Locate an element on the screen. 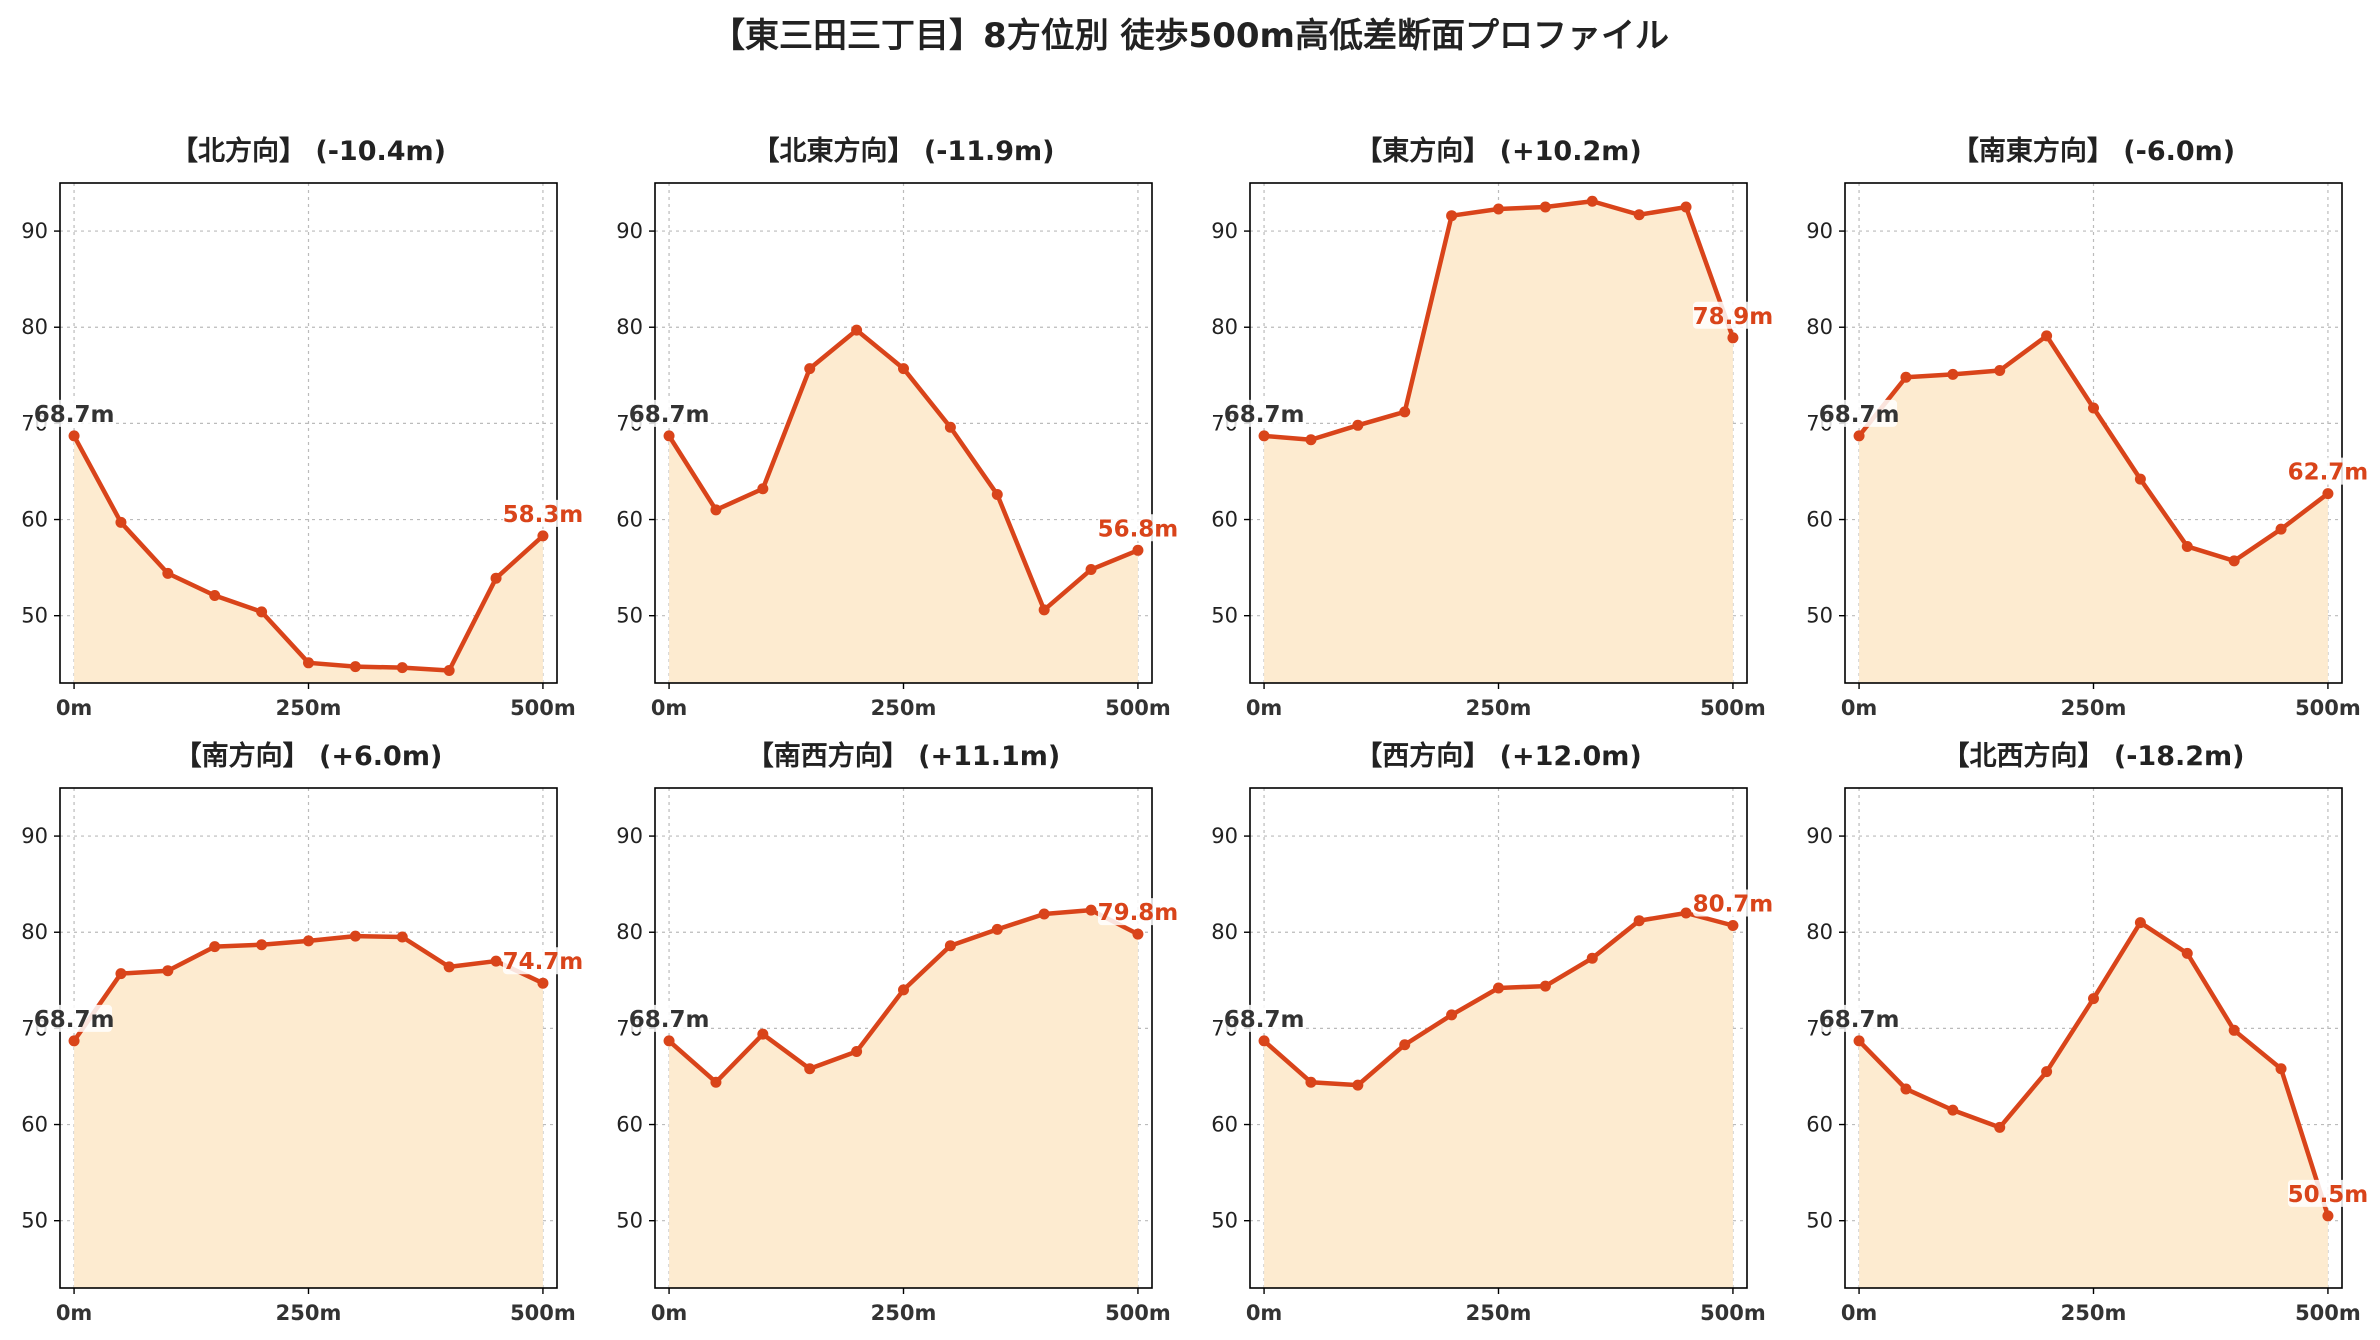  chart-title: 【西方向】 (+12.0m) is located at coordinates (1498, 756).